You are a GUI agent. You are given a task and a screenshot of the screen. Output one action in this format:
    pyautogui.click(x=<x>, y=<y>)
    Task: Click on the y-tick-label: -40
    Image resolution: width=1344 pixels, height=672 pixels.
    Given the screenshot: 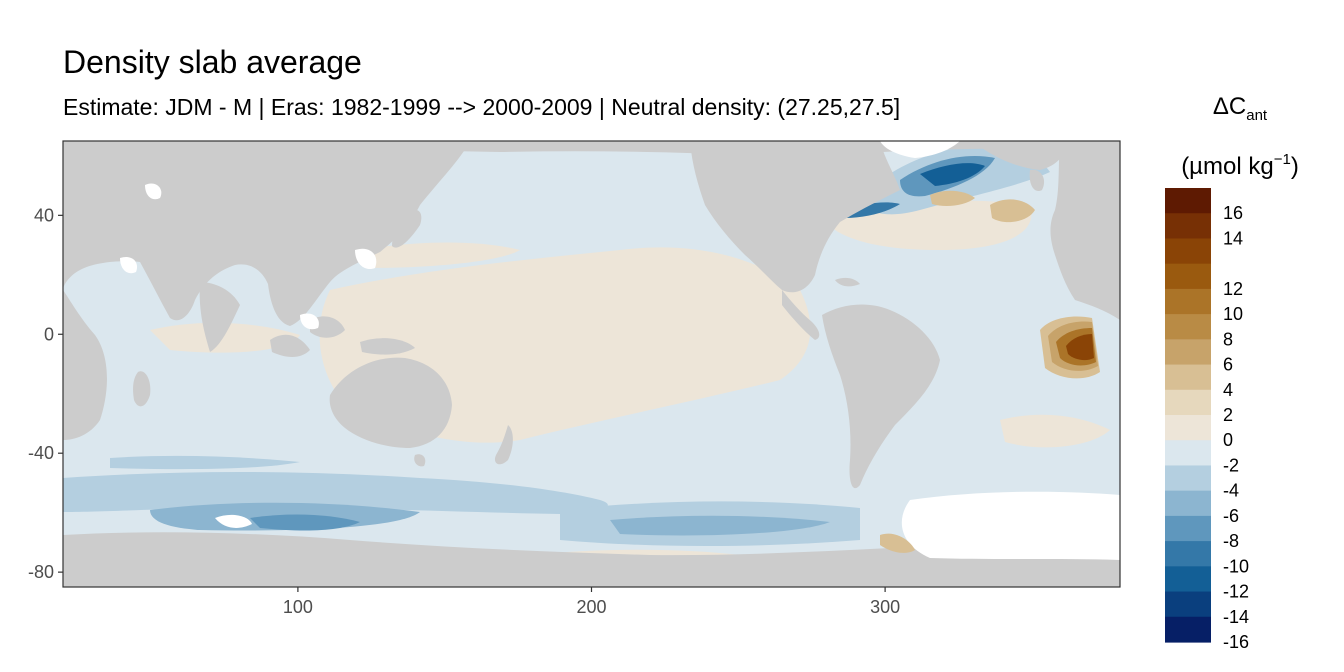 What is the action you would take?
    pyautogui.click(x=41, y=453)
    